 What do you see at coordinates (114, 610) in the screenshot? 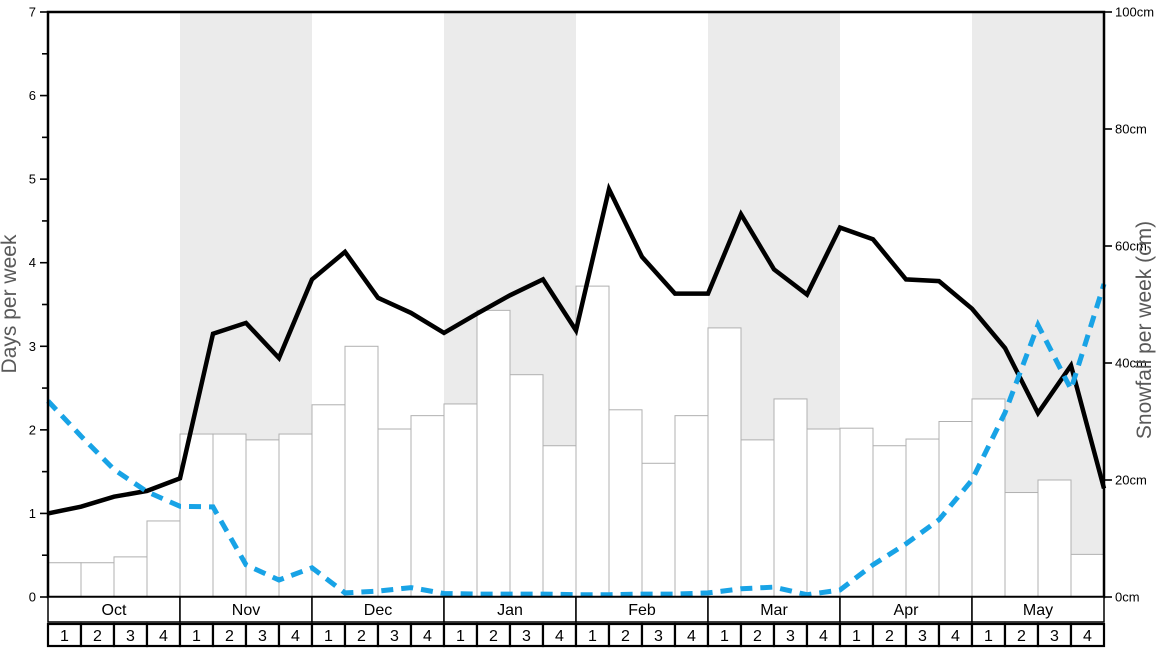
I see `month-label: Oct` at bounding box center [114, 610].